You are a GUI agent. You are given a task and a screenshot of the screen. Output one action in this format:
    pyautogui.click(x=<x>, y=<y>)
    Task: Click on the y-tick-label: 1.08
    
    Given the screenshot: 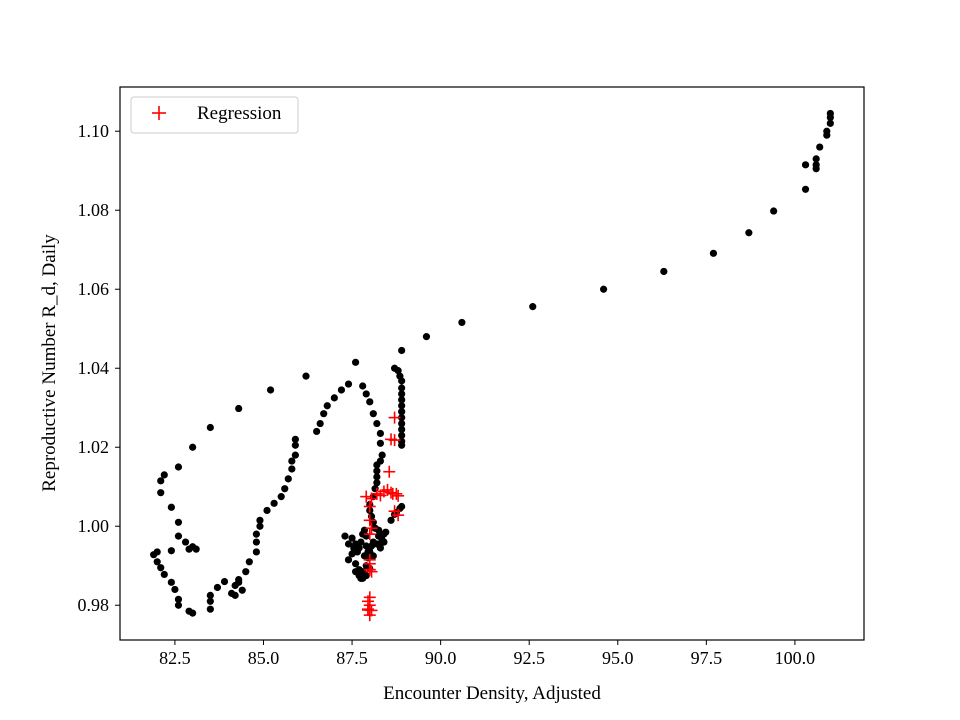 What is the action you would take?
    pyautogui.click(x=94, y=210)
    